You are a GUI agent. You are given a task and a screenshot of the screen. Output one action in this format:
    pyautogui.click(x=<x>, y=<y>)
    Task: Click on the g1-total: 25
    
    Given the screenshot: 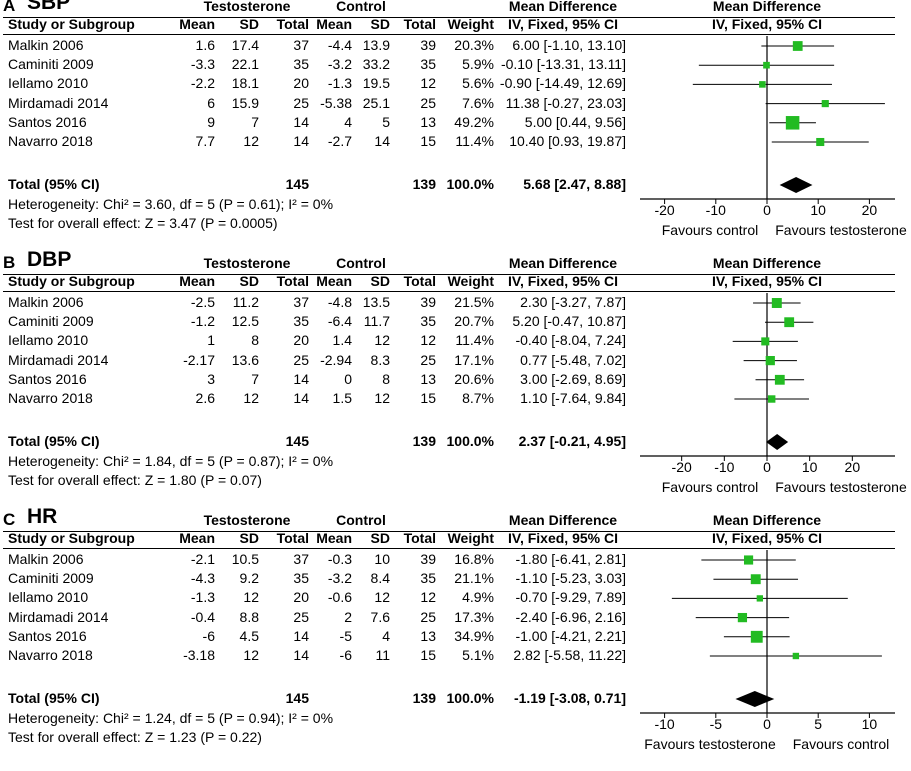 What is the action you would take?
    pyautogui.click(x=301, y=102)
    